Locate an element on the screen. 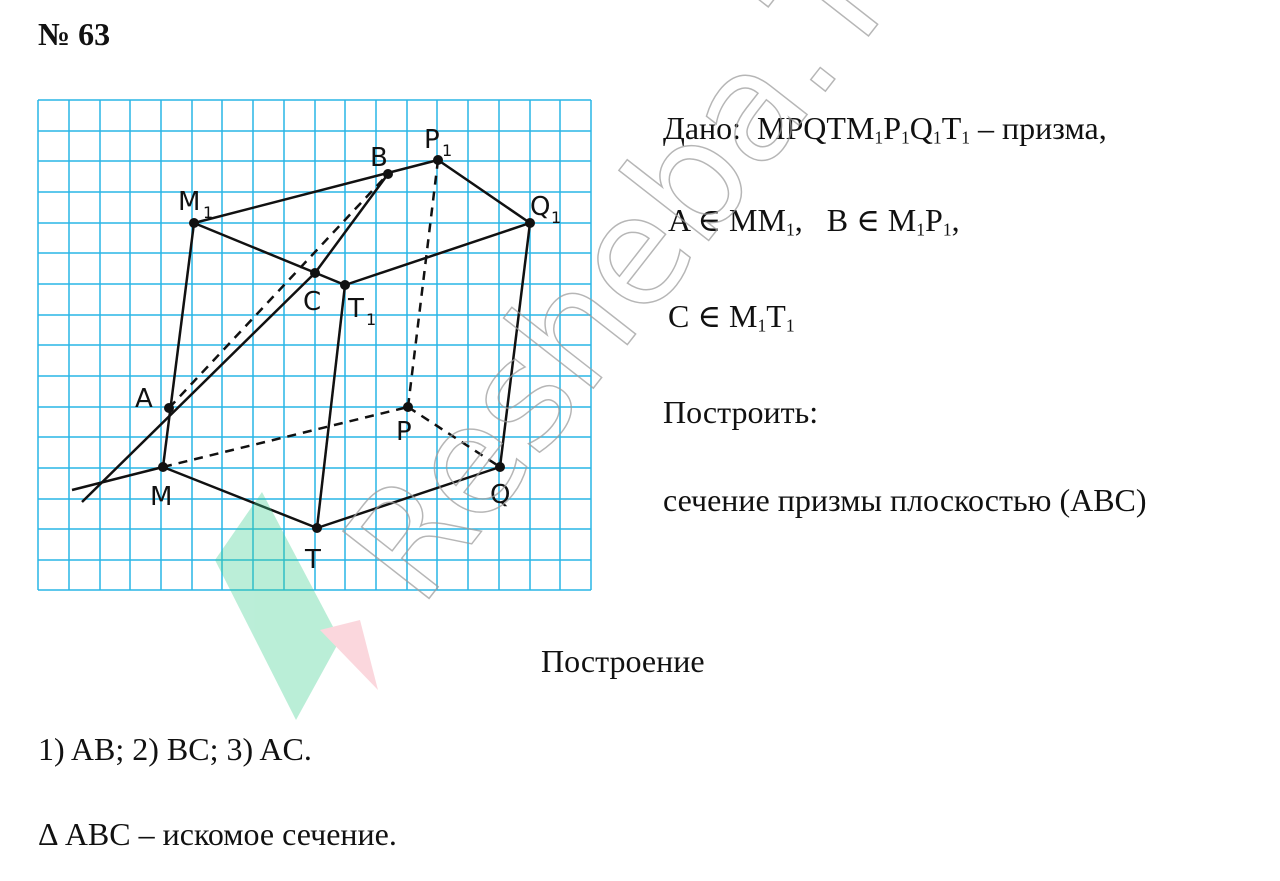 This screenshot has height=881, width=1280. label-p1: P is located at coordinates (432, 140).